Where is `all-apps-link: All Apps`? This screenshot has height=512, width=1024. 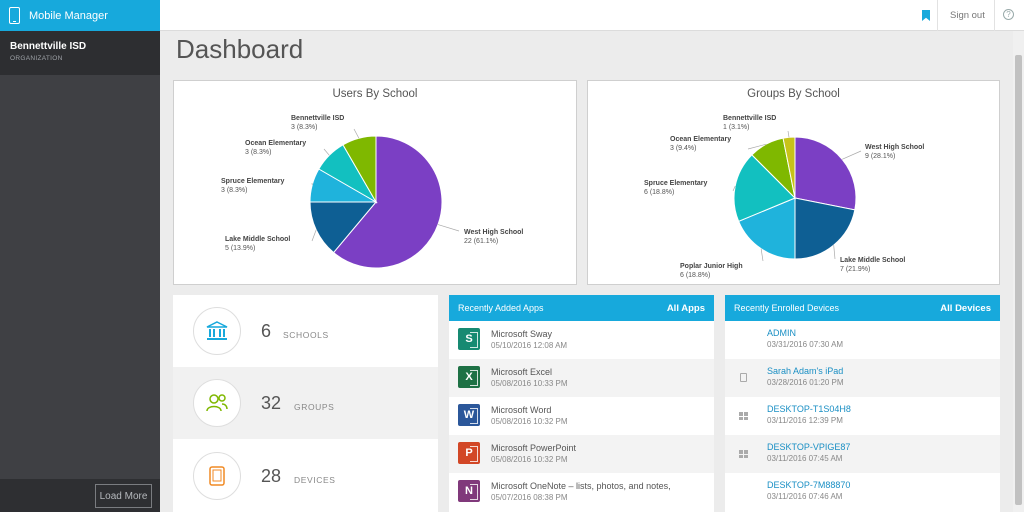
all-apps-link: All Apps is located at coordinates (685, 308).